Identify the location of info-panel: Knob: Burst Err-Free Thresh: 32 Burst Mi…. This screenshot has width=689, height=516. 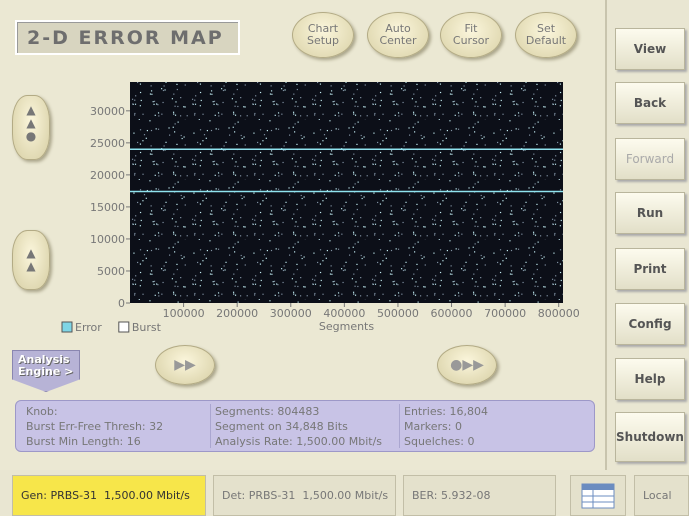
(305, 426).